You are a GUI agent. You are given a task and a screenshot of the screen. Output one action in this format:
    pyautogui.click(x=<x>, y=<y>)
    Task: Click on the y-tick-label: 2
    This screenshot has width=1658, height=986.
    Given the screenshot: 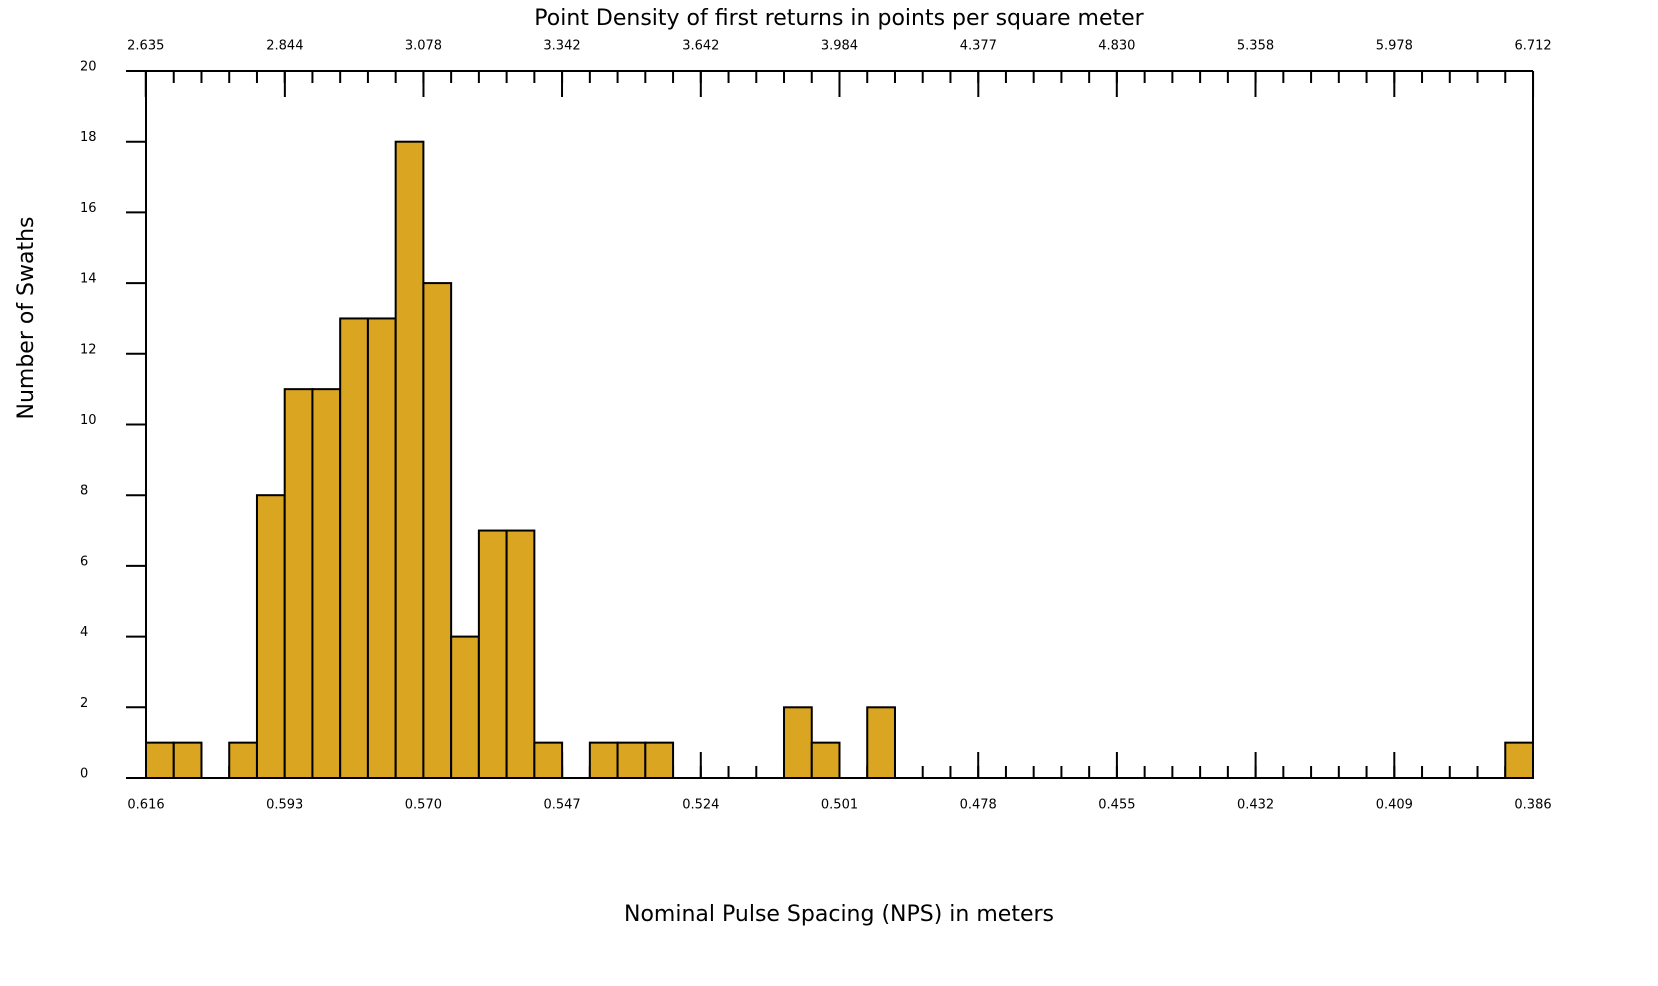 What is the action you would take?
    pyautogui.click(x=84, y=703)
    